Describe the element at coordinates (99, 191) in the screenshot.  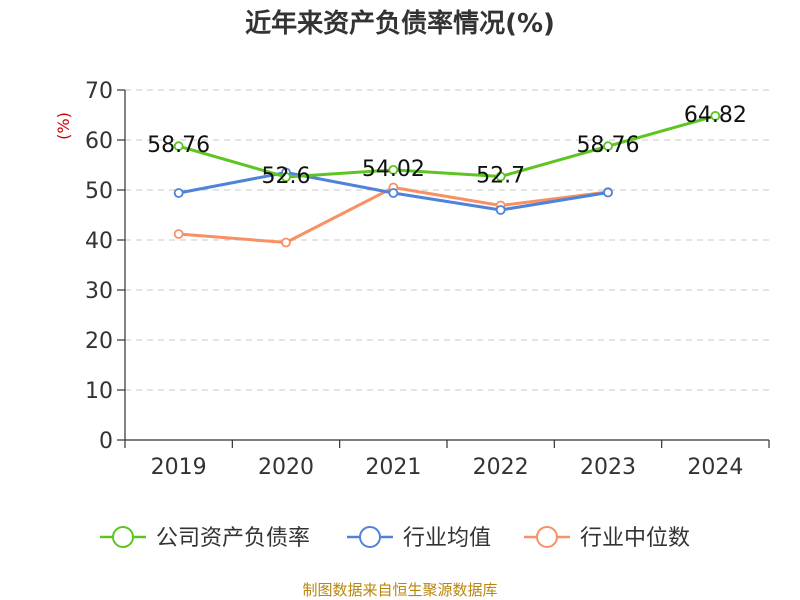
I see `y-tick-label: 50` at that location.